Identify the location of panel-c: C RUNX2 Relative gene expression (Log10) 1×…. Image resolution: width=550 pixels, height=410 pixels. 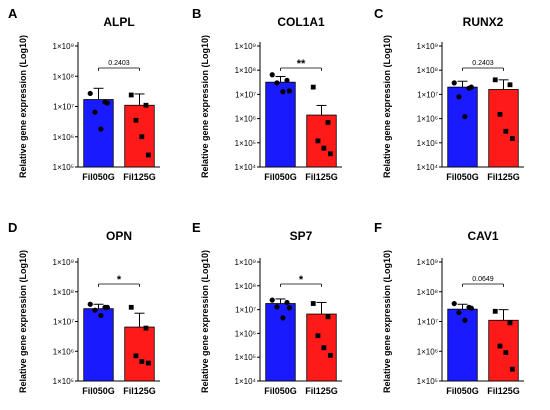
(449, 94).